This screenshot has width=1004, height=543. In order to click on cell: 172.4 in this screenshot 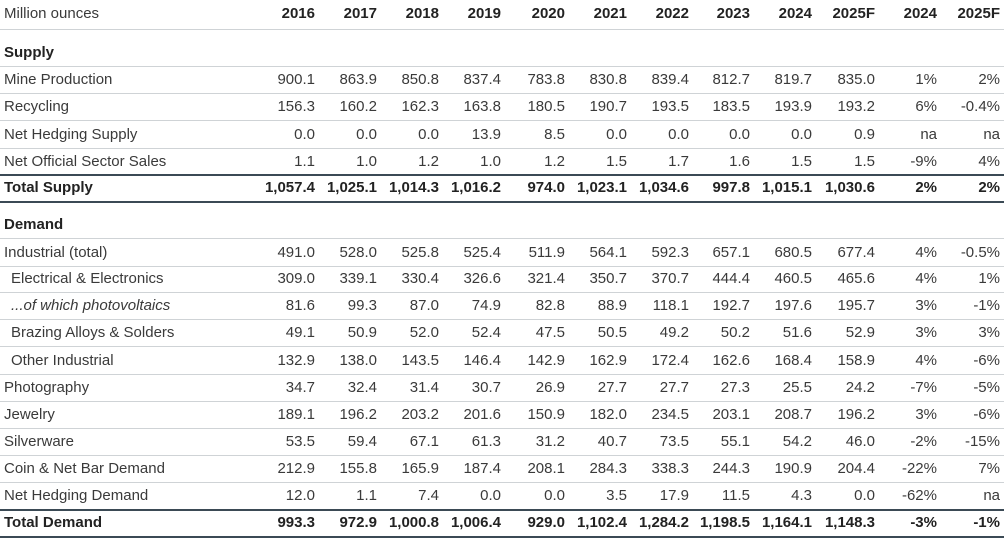, I will do `click(670, 360)`.